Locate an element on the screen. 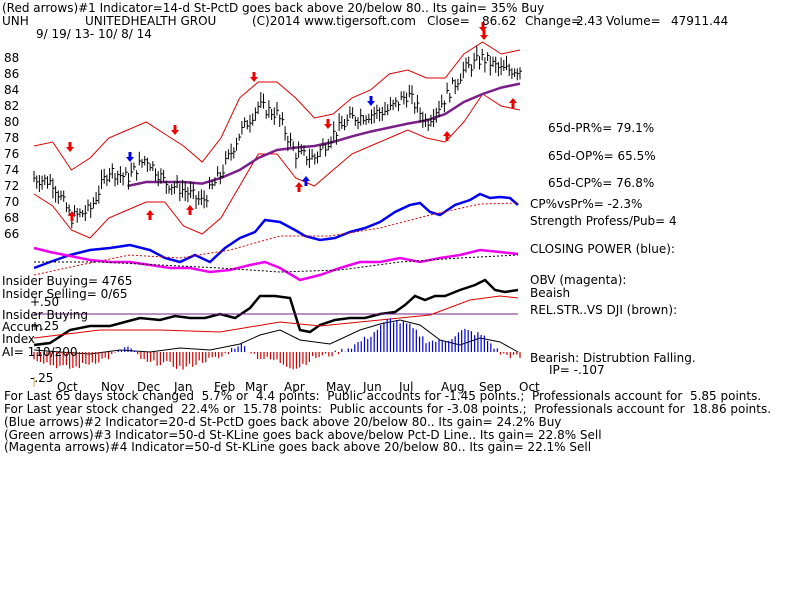 The width and height of the screenshot is (800, 600). y-tick-label: 86 is located at coordinates (11, 74).